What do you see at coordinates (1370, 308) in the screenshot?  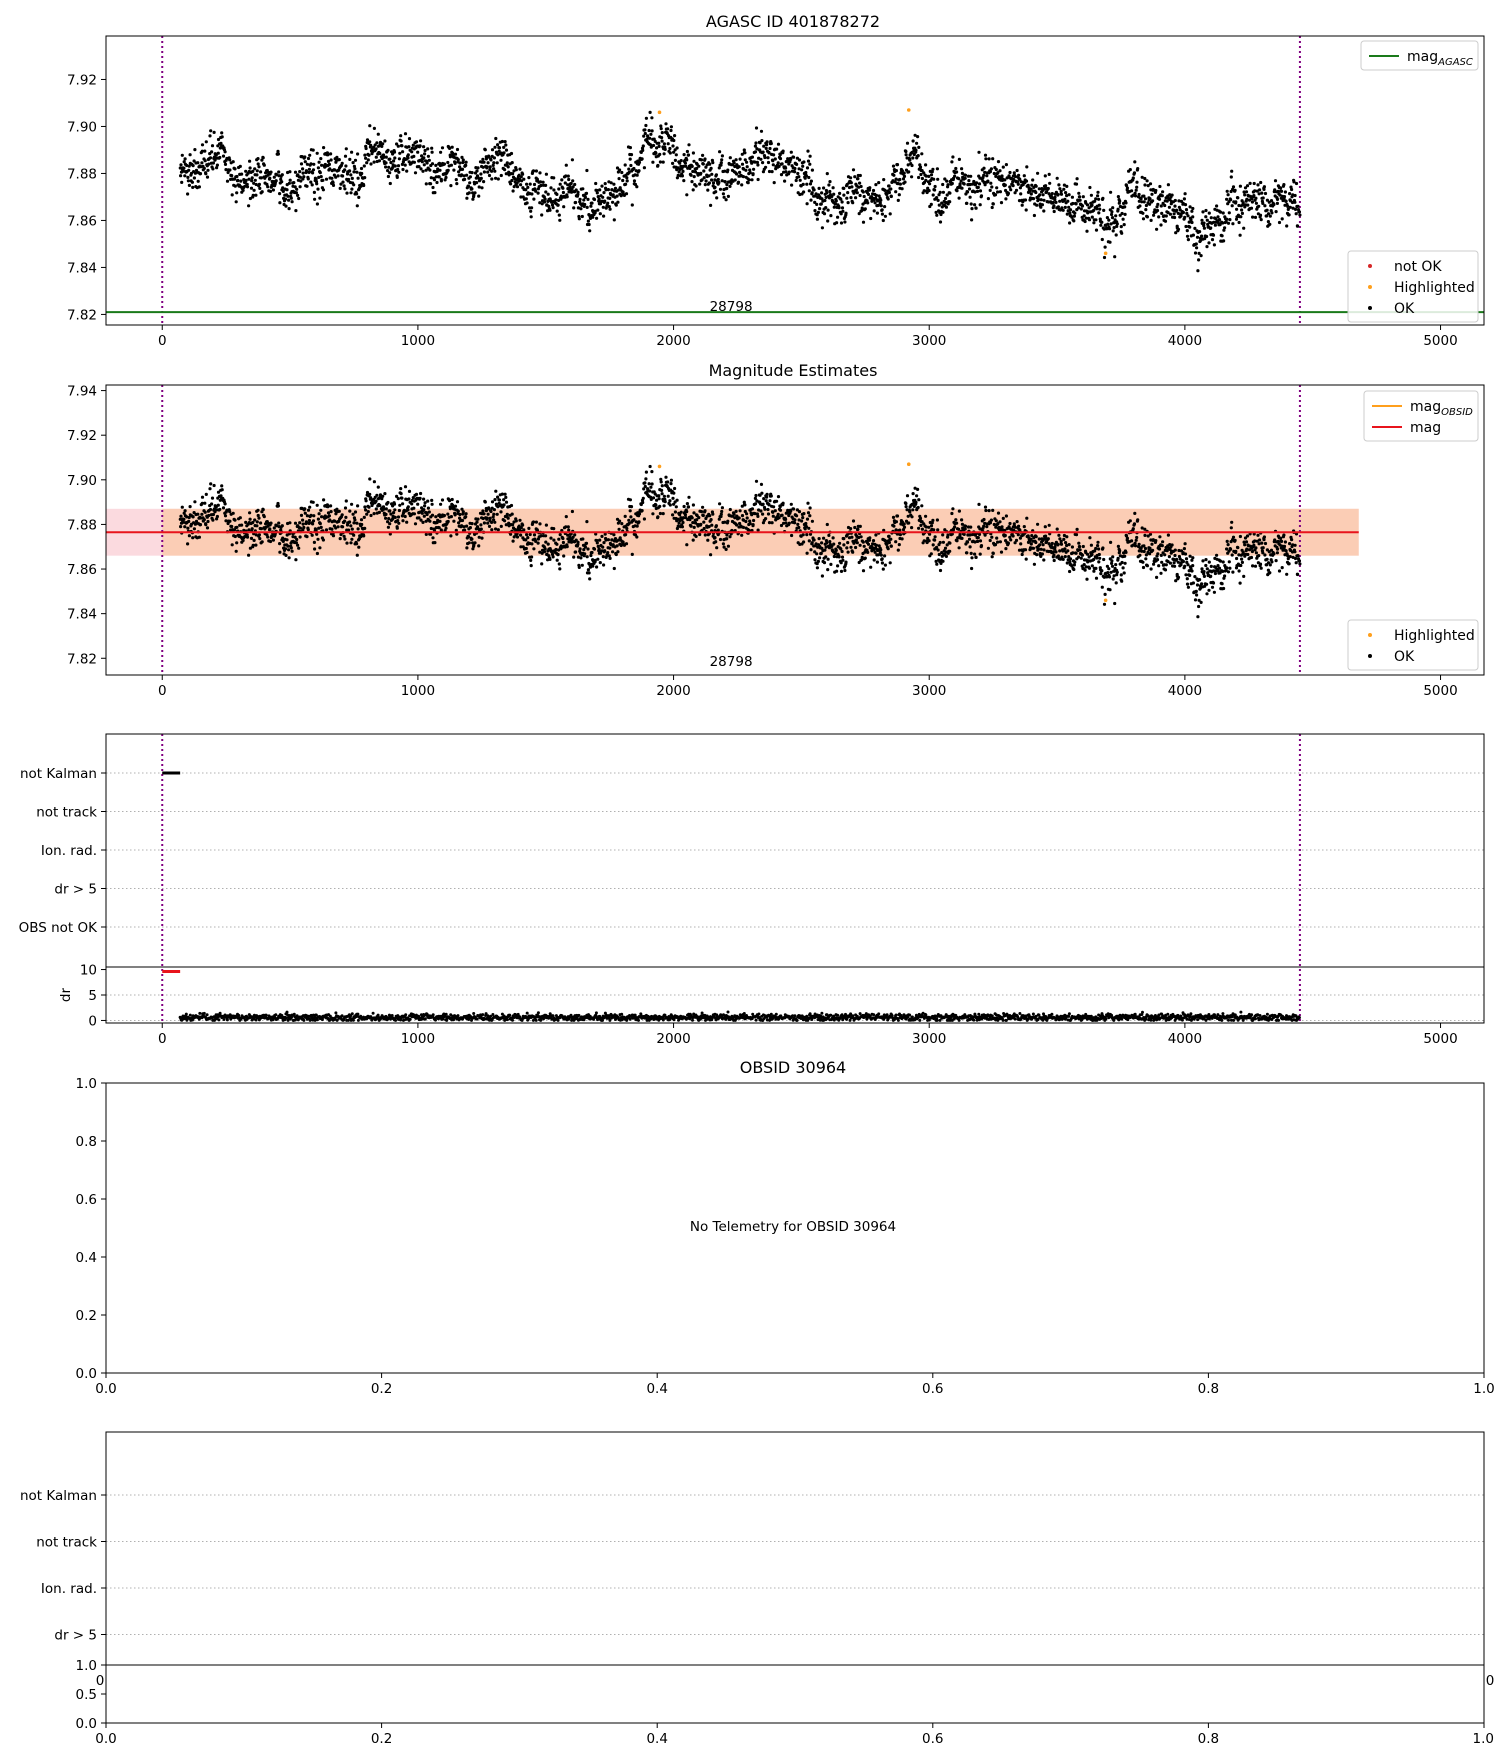 I see `legend-dot-swatch` at bounding box center [1370, 308].